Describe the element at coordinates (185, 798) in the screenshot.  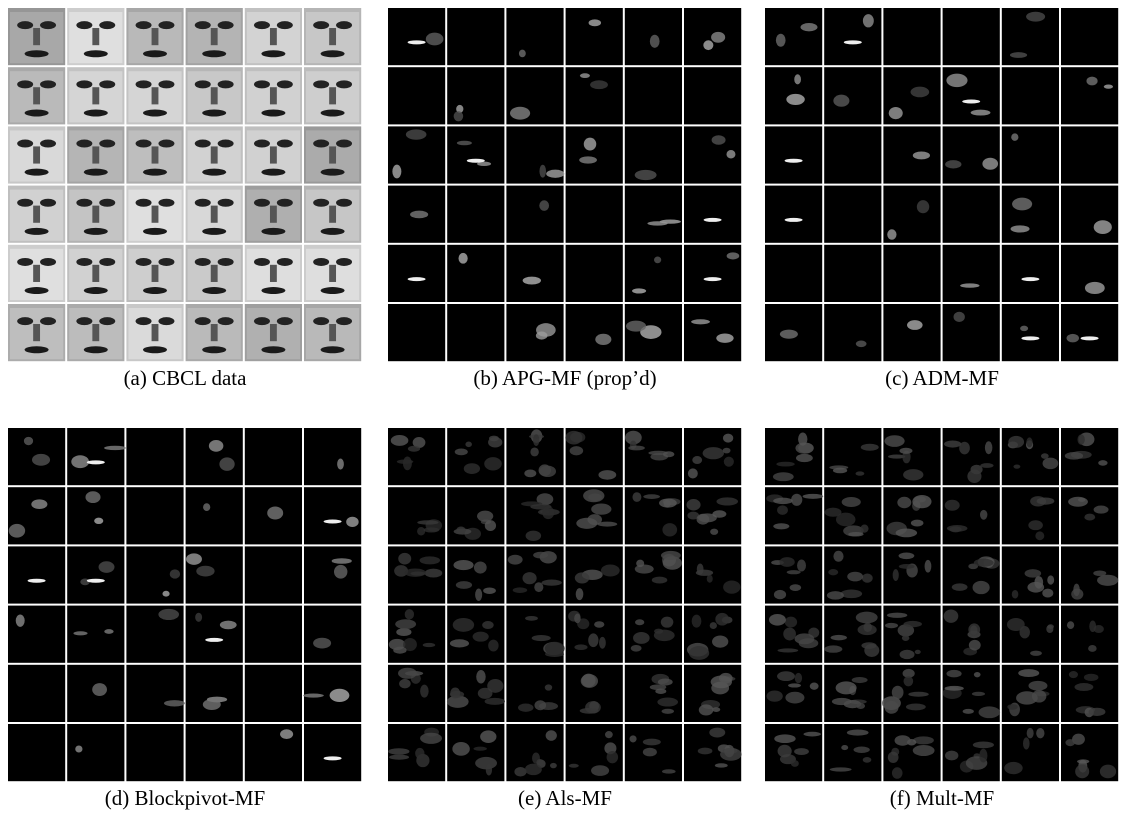
I see `caption: (d) Blockpivot-MF` at that location.